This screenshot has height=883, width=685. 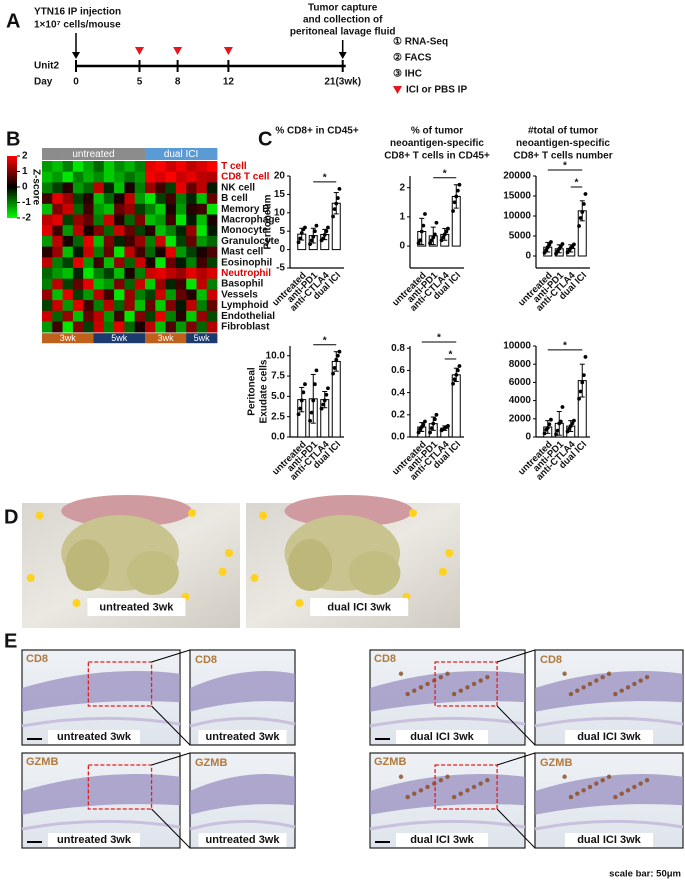 What do you see at coordinates (178, 82) in the screenshot?
I see `day-tick-label: 8` at bounding box center [178, 82].